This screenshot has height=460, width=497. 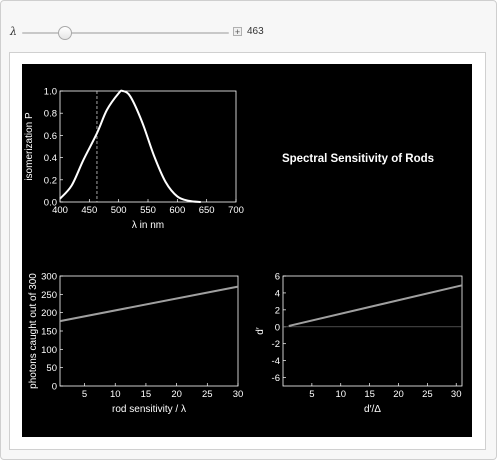 What do you see at coordinates (276, 361) in the screenshot?
I see `y-tick-label: -4` at bounding box center [276, 361].